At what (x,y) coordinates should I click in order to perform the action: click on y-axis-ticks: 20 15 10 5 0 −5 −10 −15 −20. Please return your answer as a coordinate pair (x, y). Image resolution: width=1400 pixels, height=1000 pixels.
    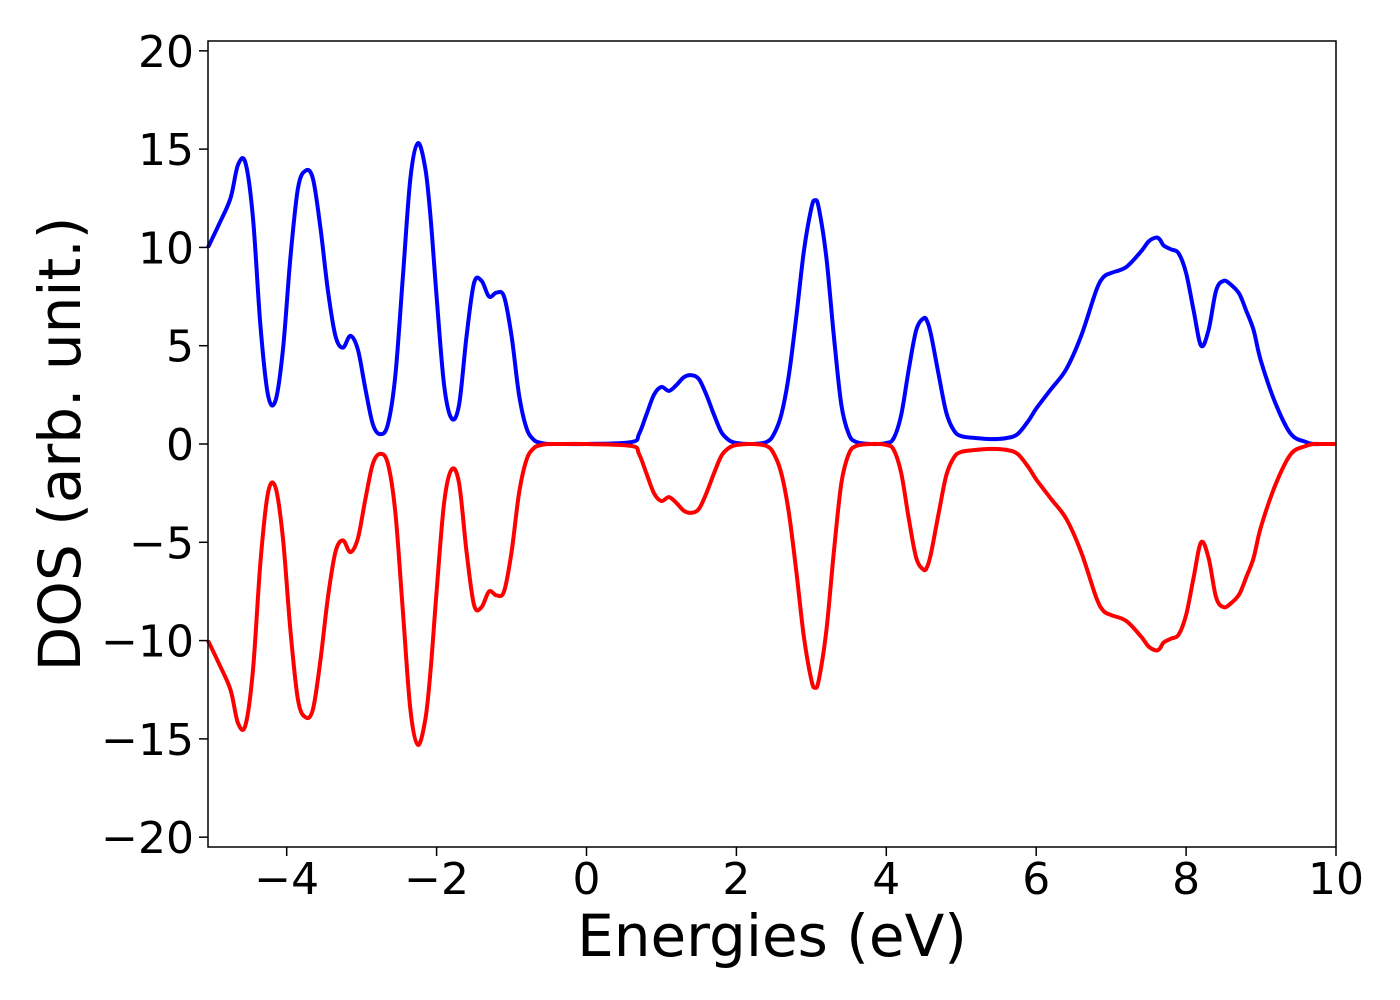
    Looking at the image, I should click on (154, 445).